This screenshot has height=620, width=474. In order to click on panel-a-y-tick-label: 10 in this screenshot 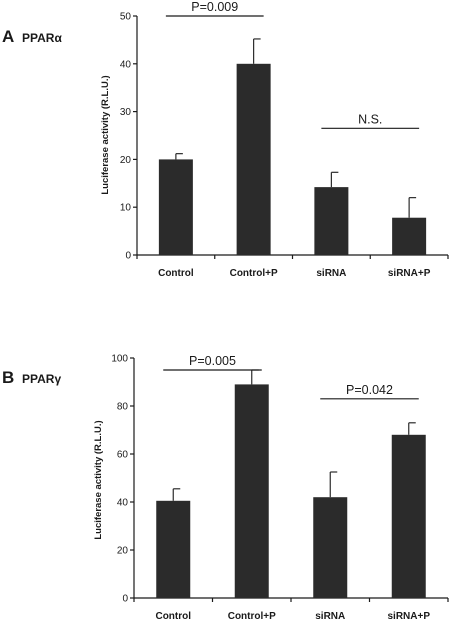, I will do `click(126, 208)`.